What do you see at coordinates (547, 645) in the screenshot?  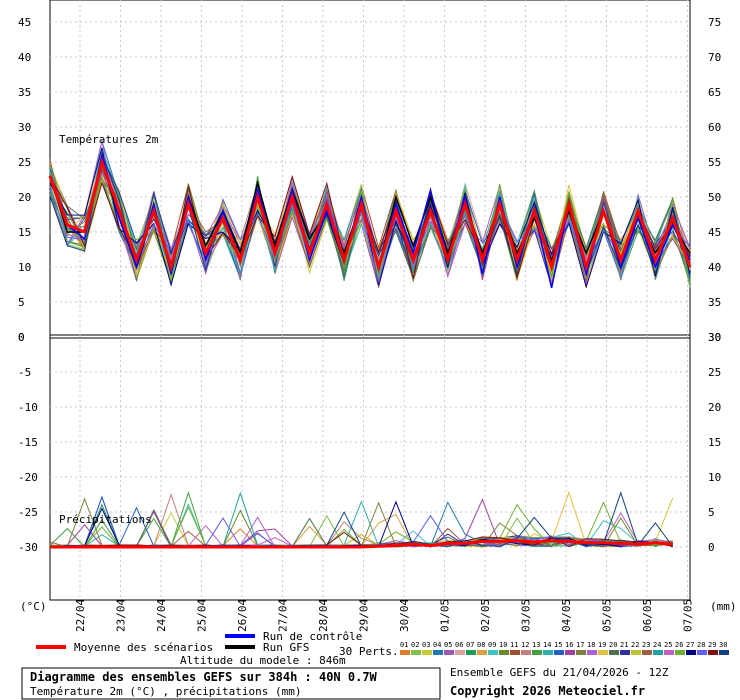 I see `pert-number: 14` at bounding box center [547, 645].